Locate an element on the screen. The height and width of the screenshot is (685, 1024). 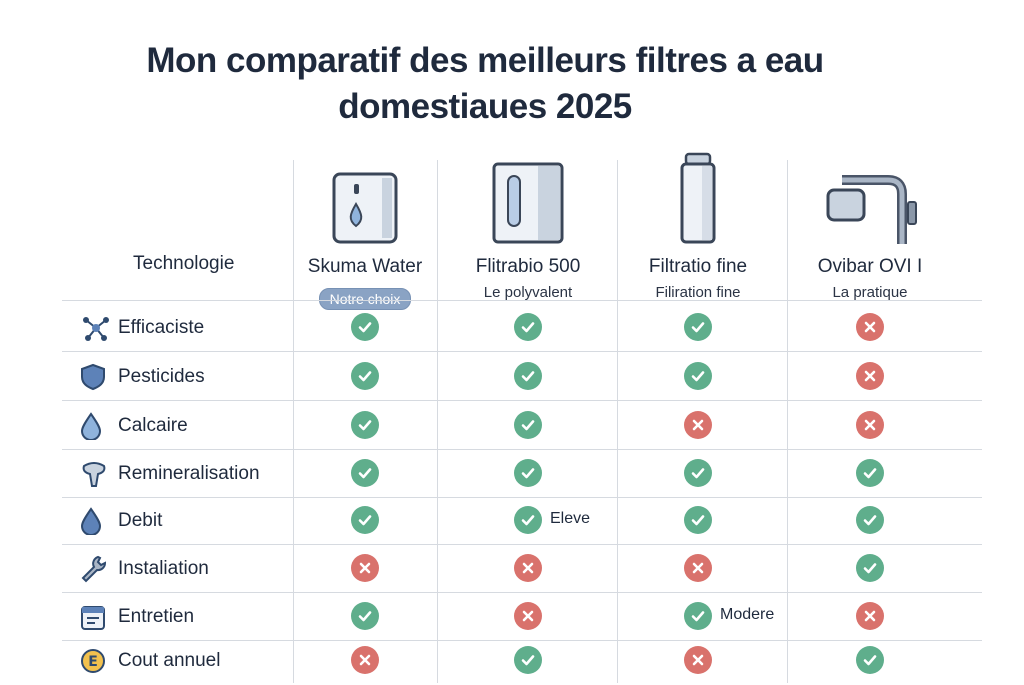
drop-icon is located at coordinates (99, 521).